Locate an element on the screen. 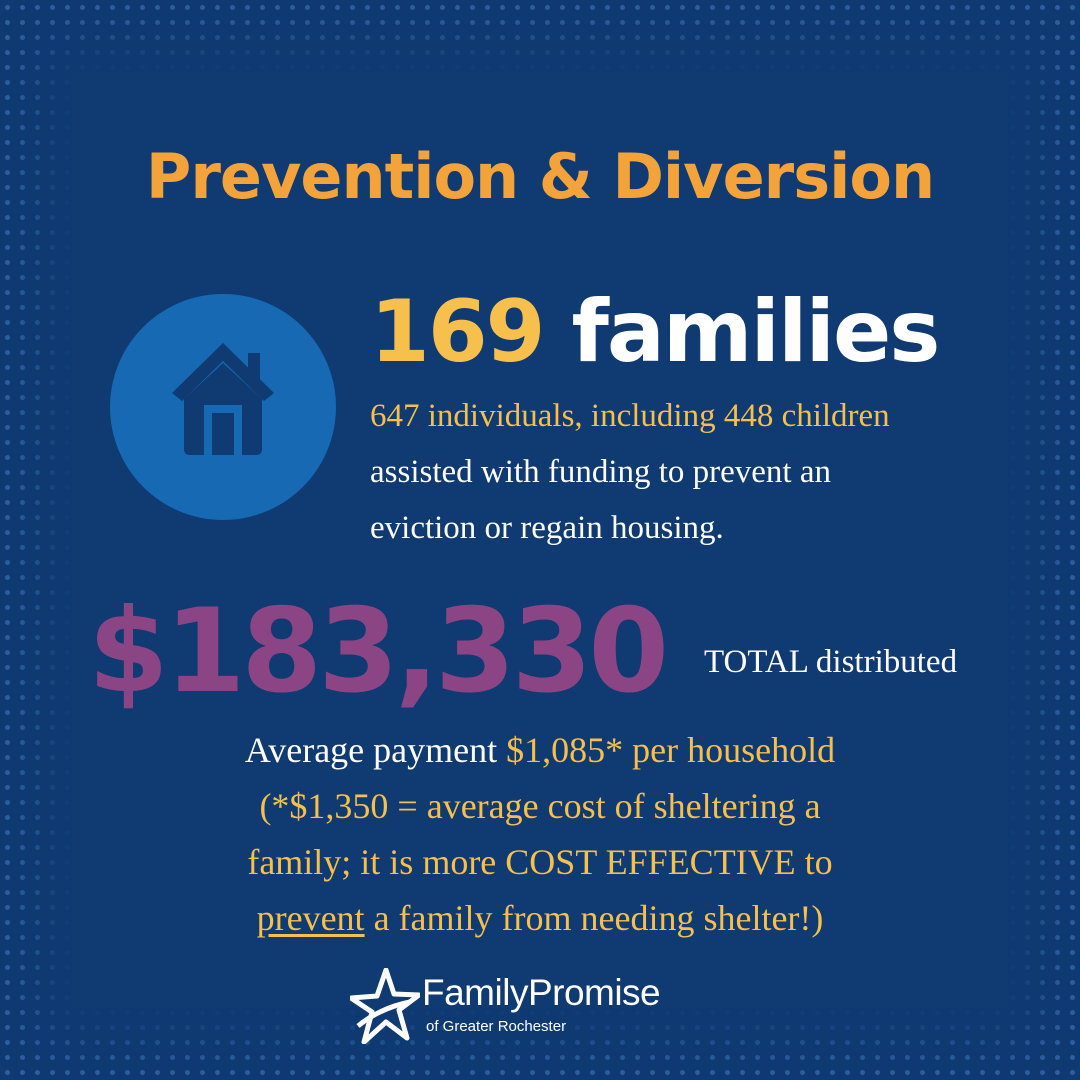 The width and height of the screenshot is (1080, 1080). individuals-line: 647 individuals, including 448 children is located at coordinates (630, 416).